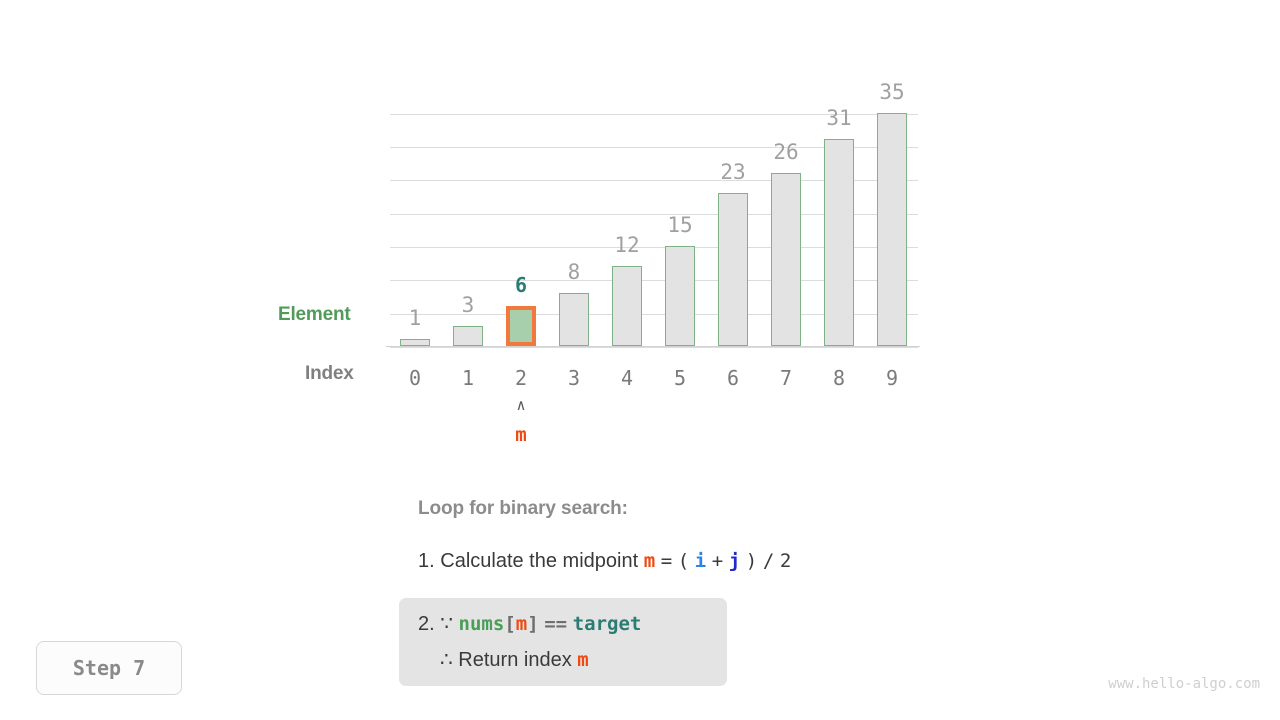 The height and width of the screenshot is (720, 1280). I want to click on step2-equality-operator: ==, so click(556, 624).